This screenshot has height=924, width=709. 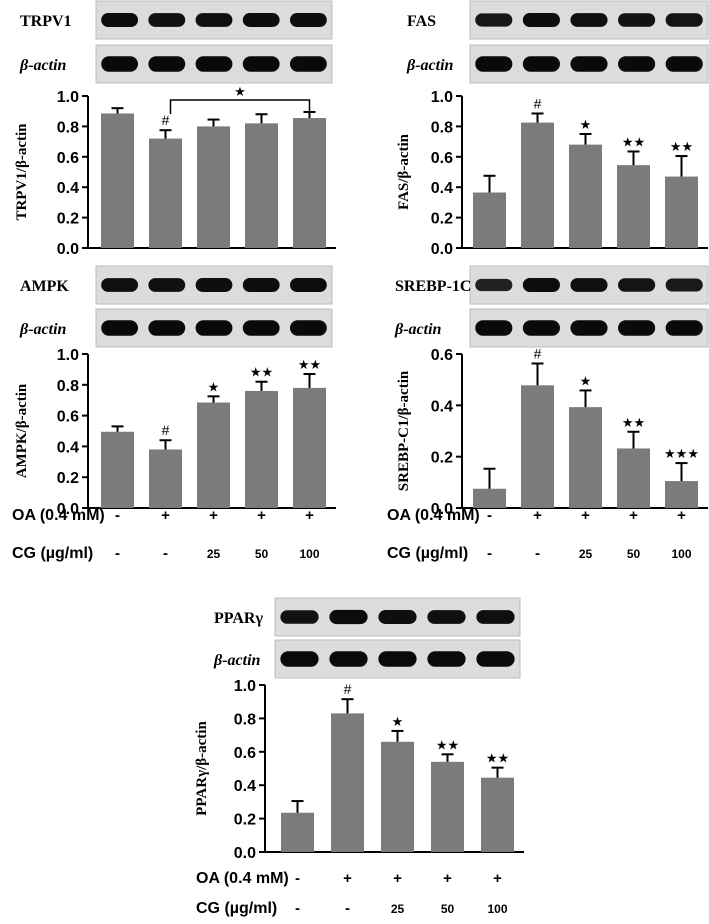 What do you see at coordinates (681, 453) in the screenshot?
I see `significance-stars: ★★★` at bounding box center [681, 453].